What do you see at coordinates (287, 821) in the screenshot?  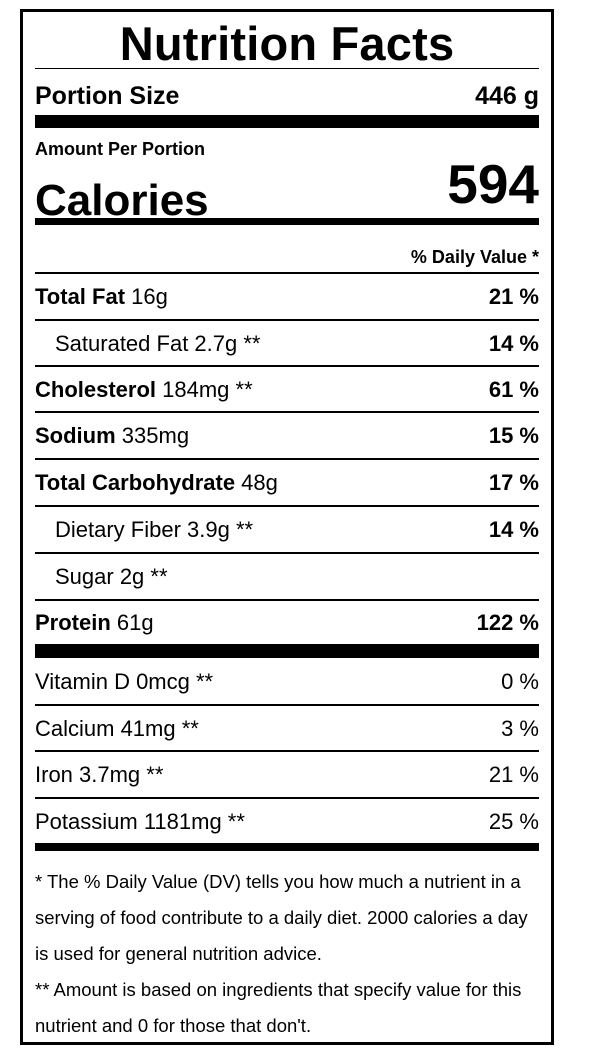 I see `vitamin-row: Potassium 1181mg ** 25 %` at bounding box center [287, 821].